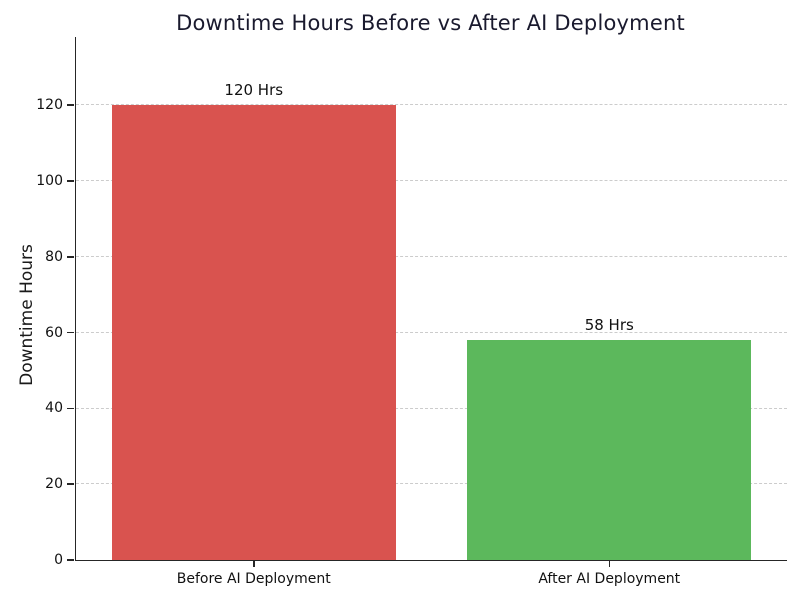 The height and width of the screenshot is (600, 800). What do you see at coordinates (49, 181) in the screenshot?
I see `y-axis-tick-label: 100` at bounding box center [49, 181].